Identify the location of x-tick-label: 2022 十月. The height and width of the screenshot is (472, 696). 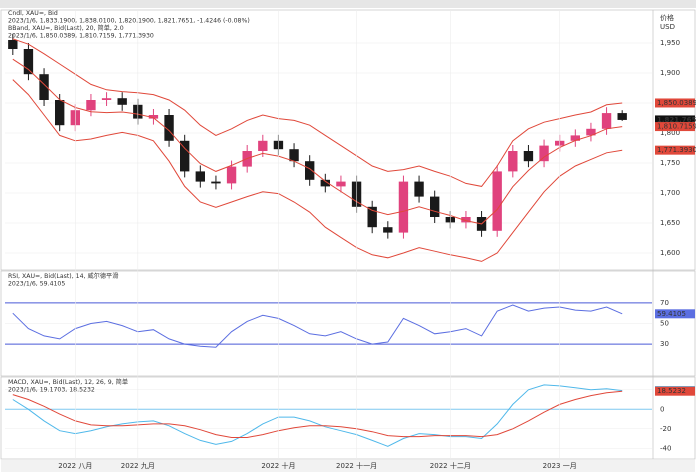
(278, 465).